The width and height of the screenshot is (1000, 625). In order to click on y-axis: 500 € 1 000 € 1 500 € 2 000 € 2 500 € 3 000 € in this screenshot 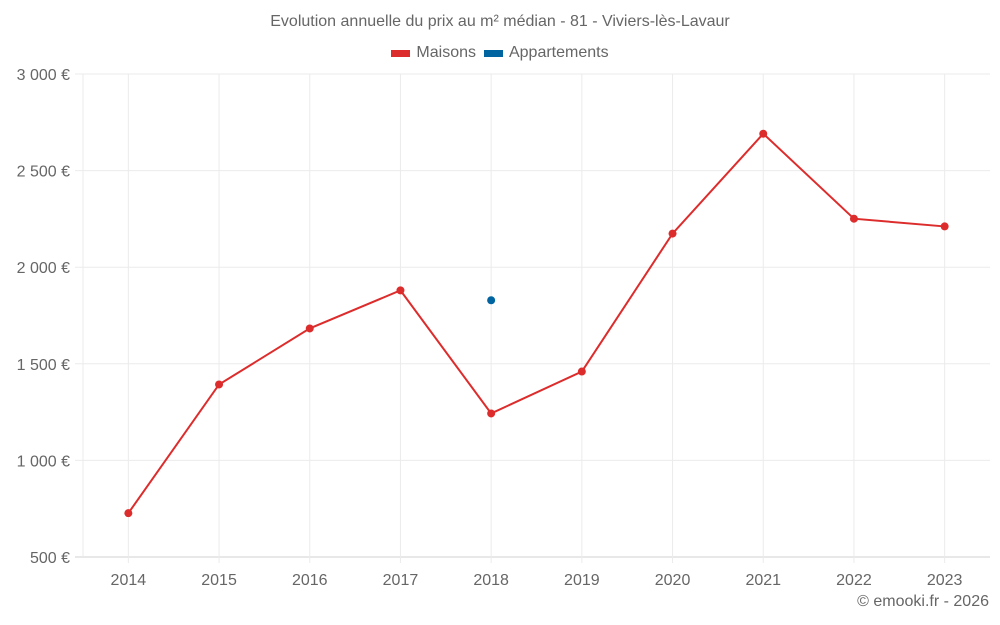, I will do `click(43, 317)`.